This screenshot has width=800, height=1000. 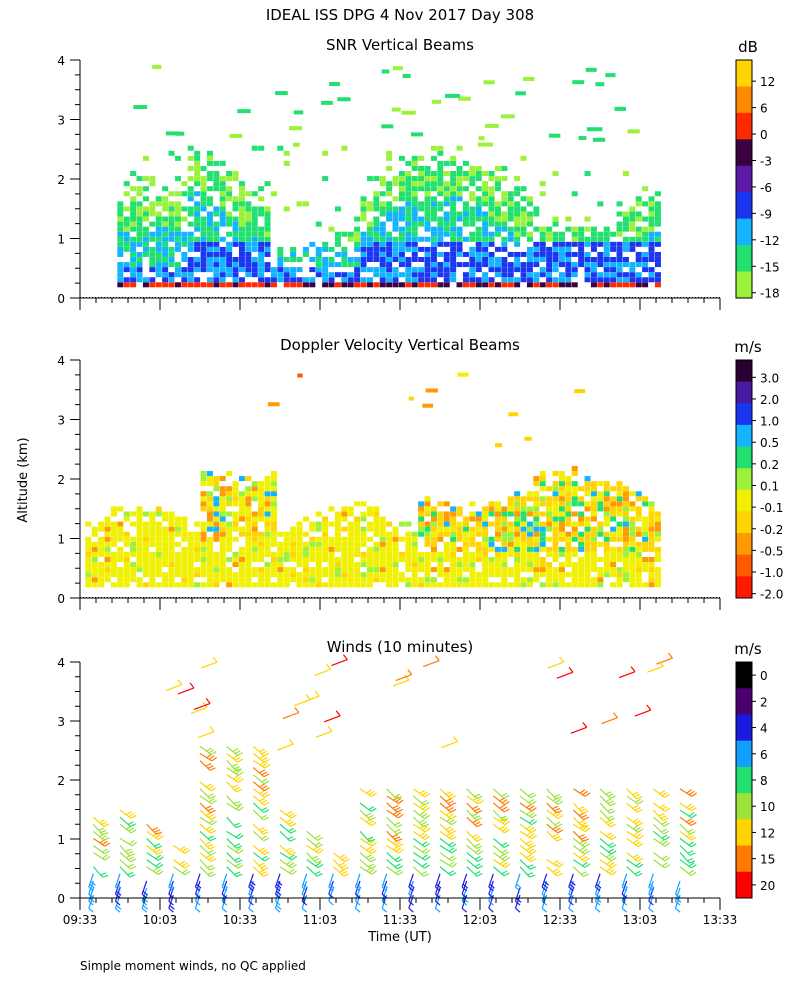 I want to click on altitude-axis-label: Altitude (km), so click(x=23, y=479).